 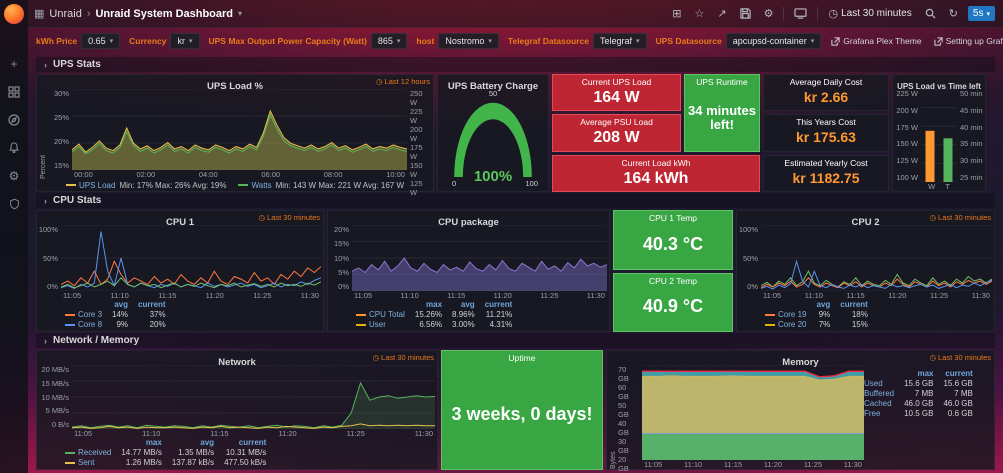 I want to click on breadcrumb-dashboard-title: Unraid System Dashboard, so click(x=164, y=13).